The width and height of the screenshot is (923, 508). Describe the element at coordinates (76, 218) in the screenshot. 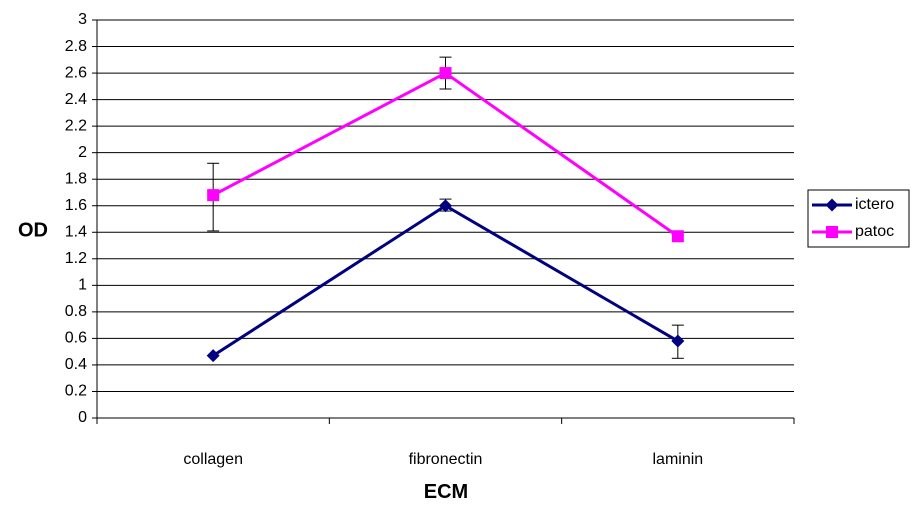

I see `y-tick-labels: 0 0.2 0.4 0.6 0.8 1 1.2 1.4 1.6 1.8 2 2.2 2.4 2.6 2.8 3` at that location.